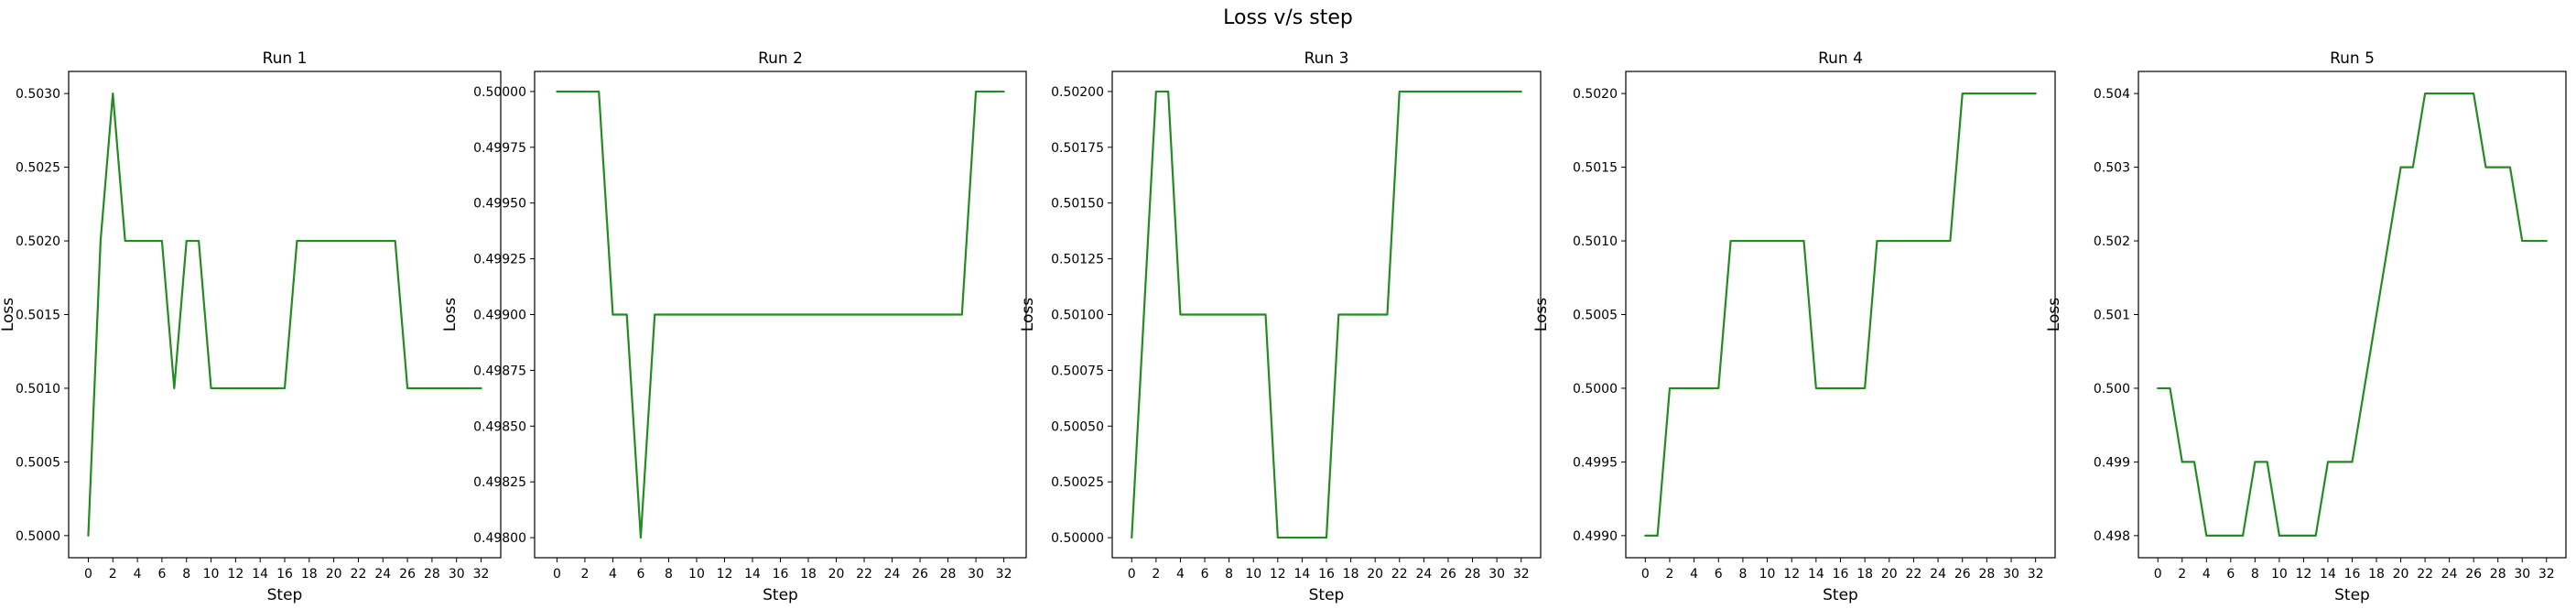  I want to click on y-tick-label: 0.50200, so click(1078, 92).